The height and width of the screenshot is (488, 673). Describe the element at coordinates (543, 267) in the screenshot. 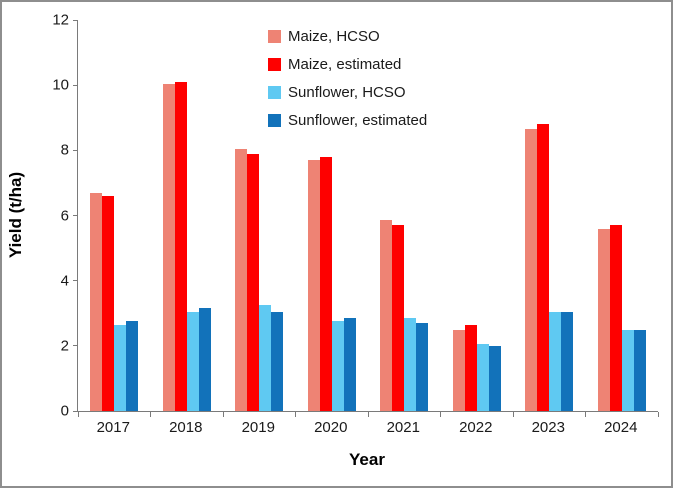

I see `bar-2023-maize-estimated` at that location.